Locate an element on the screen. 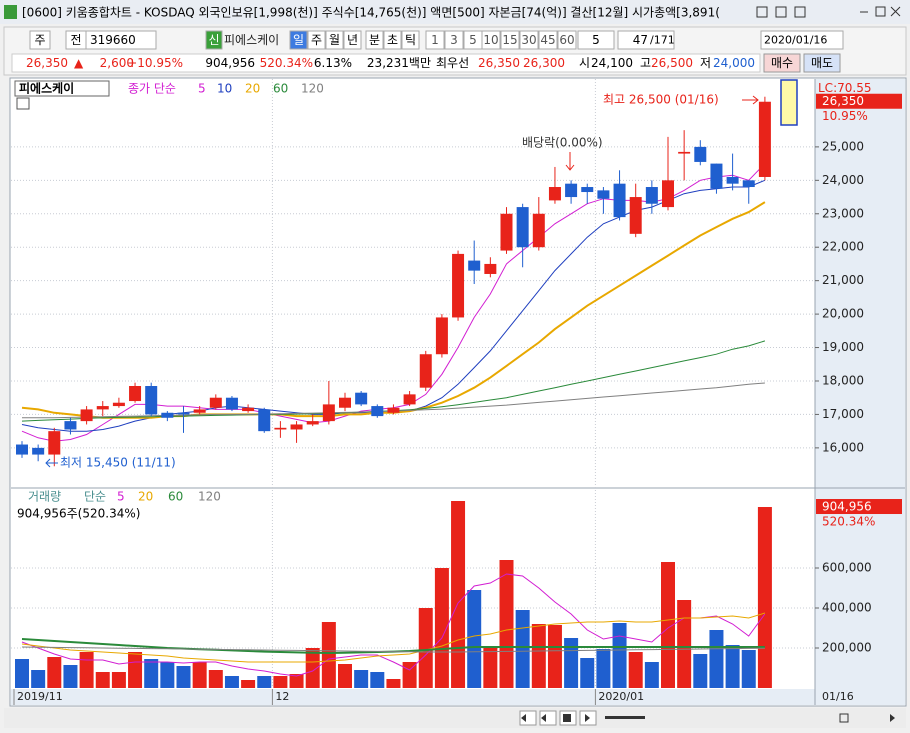 The height and width of the screenshot is (733, 910). y-tick-label: 23,000 is located at coordinates (843, 213).